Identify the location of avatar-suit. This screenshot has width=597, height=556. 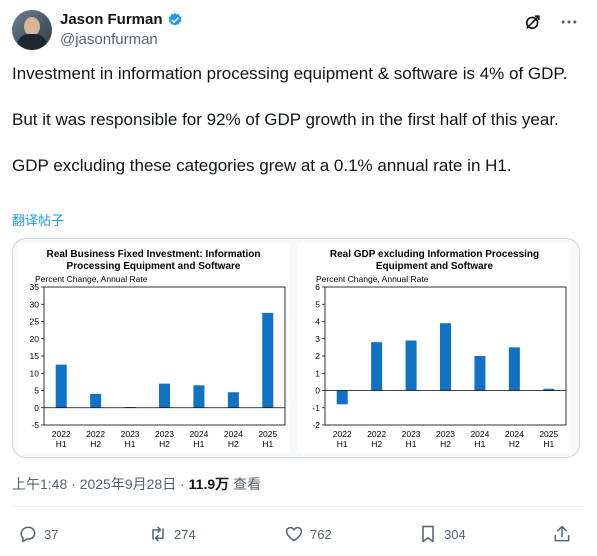
(32, 42).